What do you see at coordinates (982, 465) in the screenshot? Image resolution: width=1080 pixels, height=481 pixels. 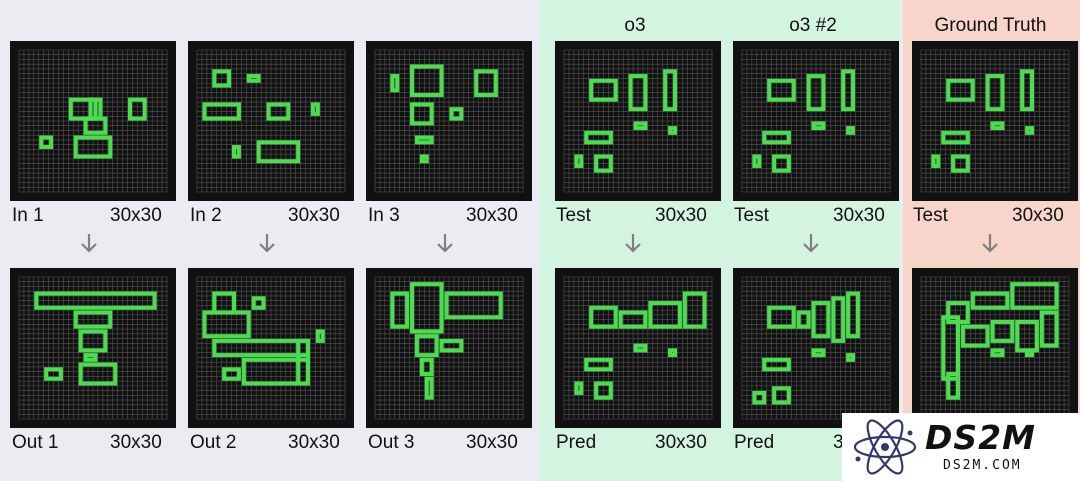 I see `logo-url: DS2M.COM` at bounding box center [982, 465].